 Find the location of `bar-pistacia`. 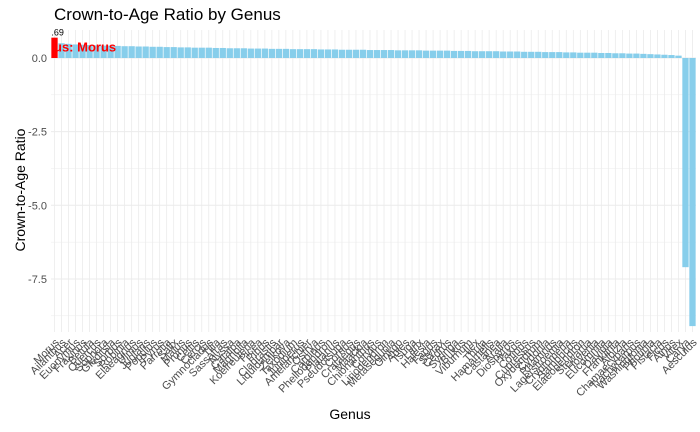

bar-pistacia is located at coordinates (657, 56).